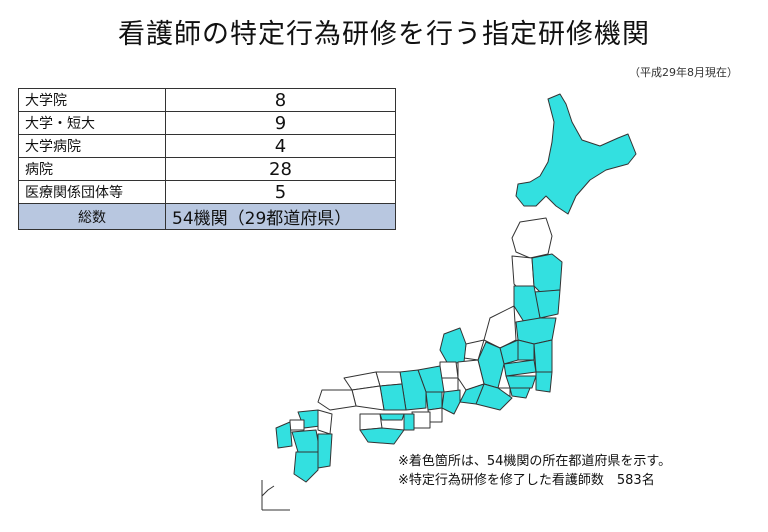 The image size is (768, 532). What do you see at coordinates (382, 436) in the screenshot?
I see `region-kochi` at bounding box center [382, 436].